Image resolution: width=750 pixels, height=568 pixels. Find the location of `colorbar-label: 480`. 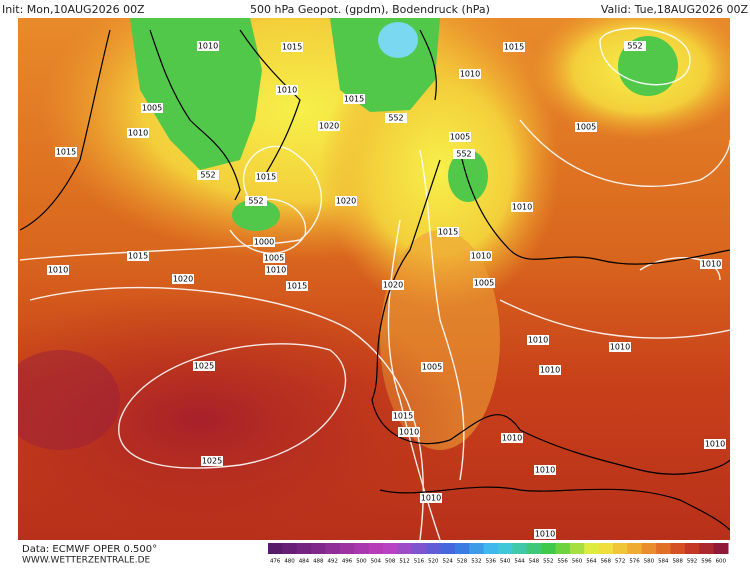

colorbar-label: 480 is located at coordinates (289, 562).